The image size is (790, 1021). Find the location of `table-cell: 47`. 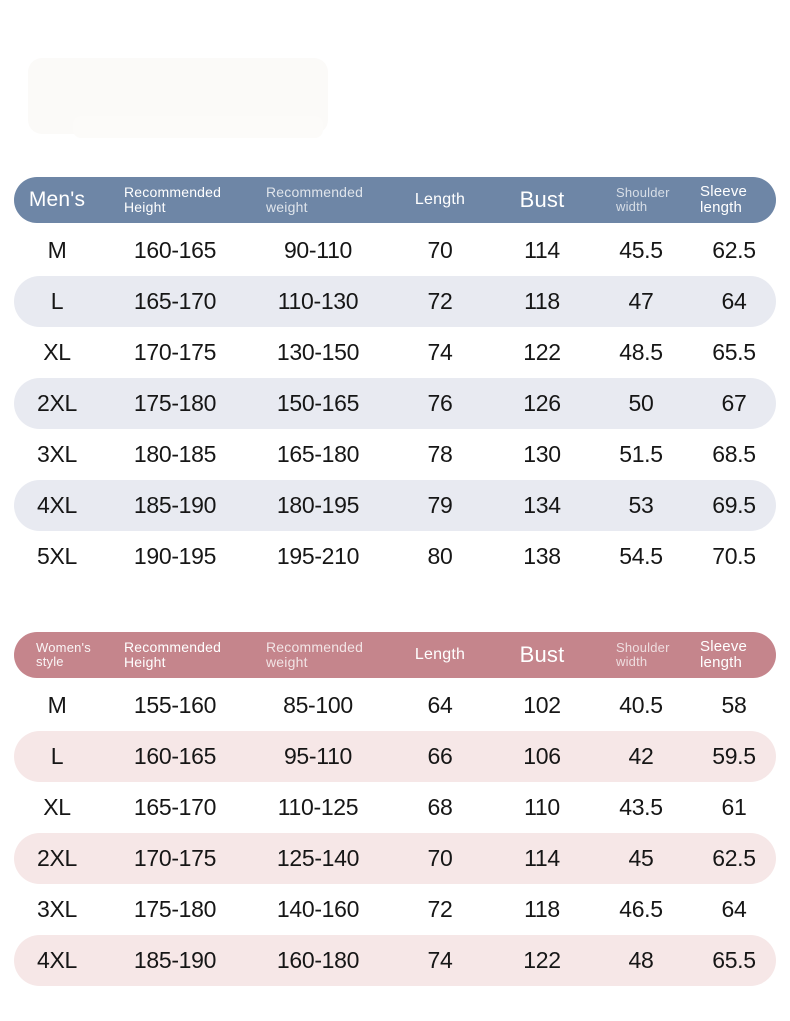

table-cell: 47 is located at coordinates (641, 301).